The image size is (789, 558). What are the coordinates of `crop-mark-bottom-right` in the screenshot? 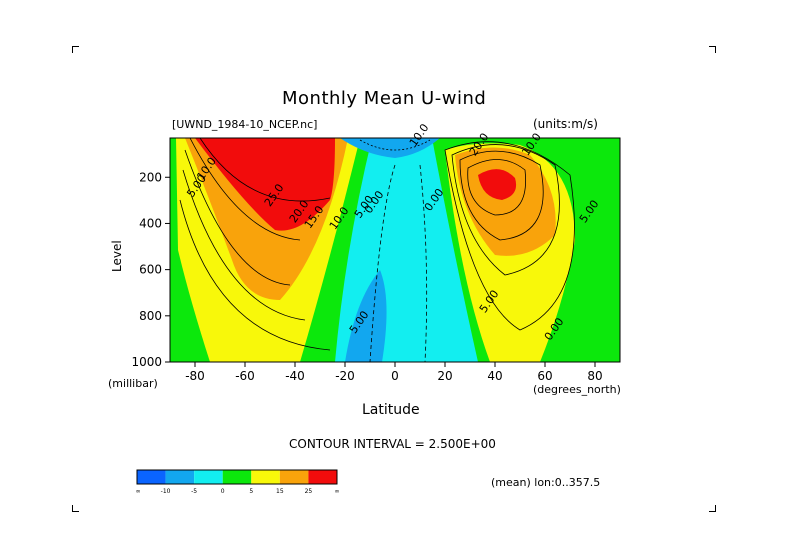 It's located at (712, 508).